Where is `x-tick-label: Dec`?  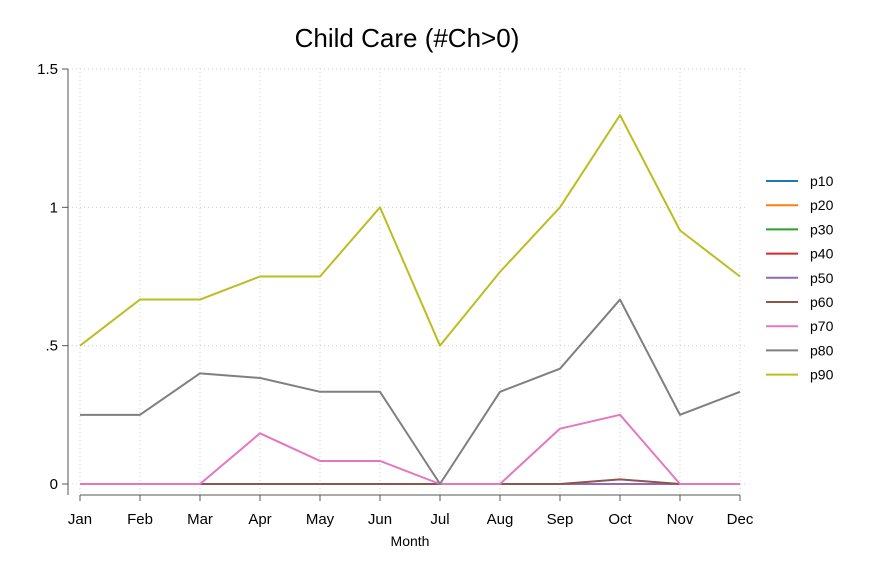 x-tick-label: Dec is located at coordinates (740, 519).